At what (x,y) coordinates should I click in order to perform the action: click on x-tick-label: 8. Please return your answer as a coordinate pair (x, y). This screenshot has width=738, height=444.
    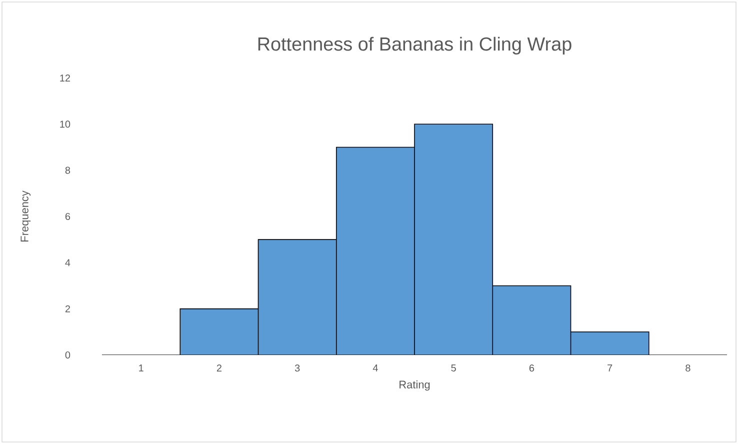
    Looking at the image, I should click on (688, 368).